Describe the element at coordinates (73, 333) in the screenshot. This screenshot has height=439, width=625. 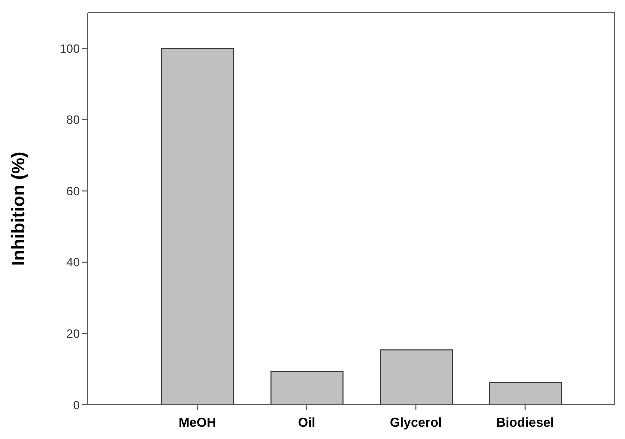
I see `y-tick-label: 20` at that location.